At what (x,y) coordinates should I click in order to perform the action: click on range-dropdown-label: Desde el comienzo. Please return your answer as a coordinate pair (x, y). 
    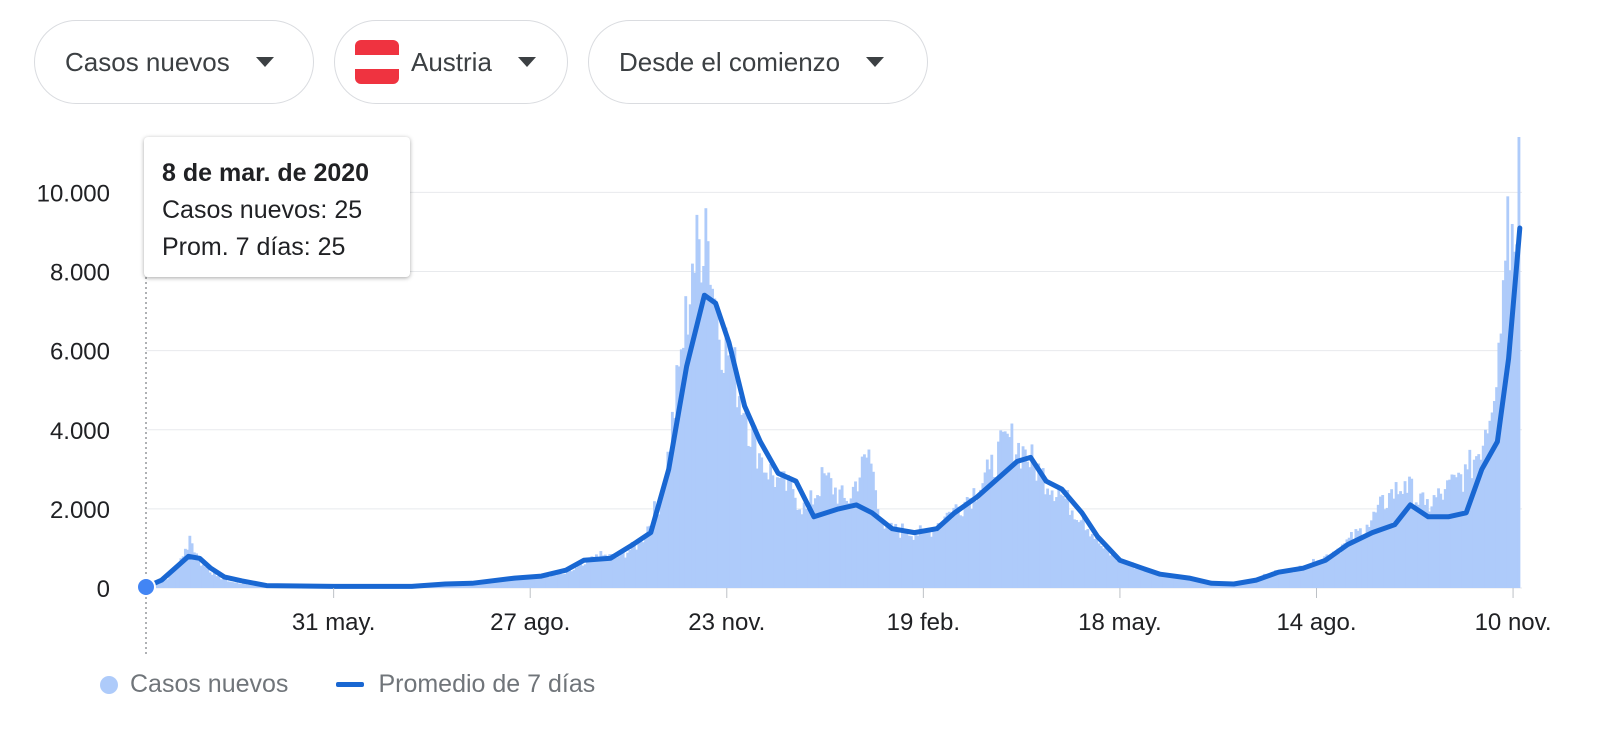
    Looking at the image, I should click on (730, 61).